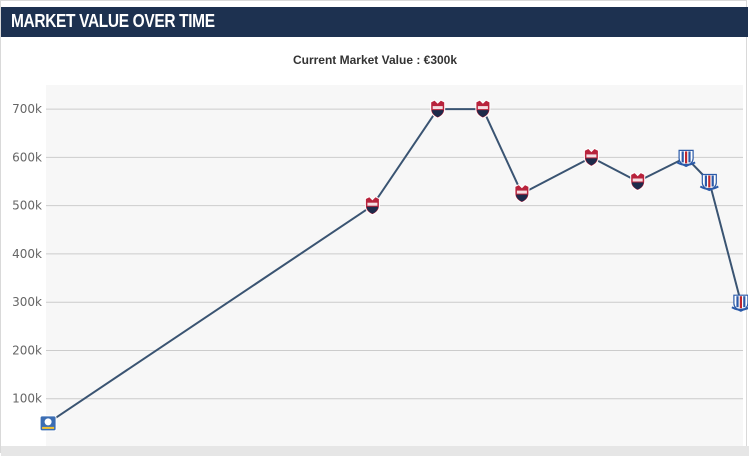 The image size is (749, 456). Describe the element at coordinates (27, 302) in the screenshot. I see `y-tick-label: 300k` at that location.